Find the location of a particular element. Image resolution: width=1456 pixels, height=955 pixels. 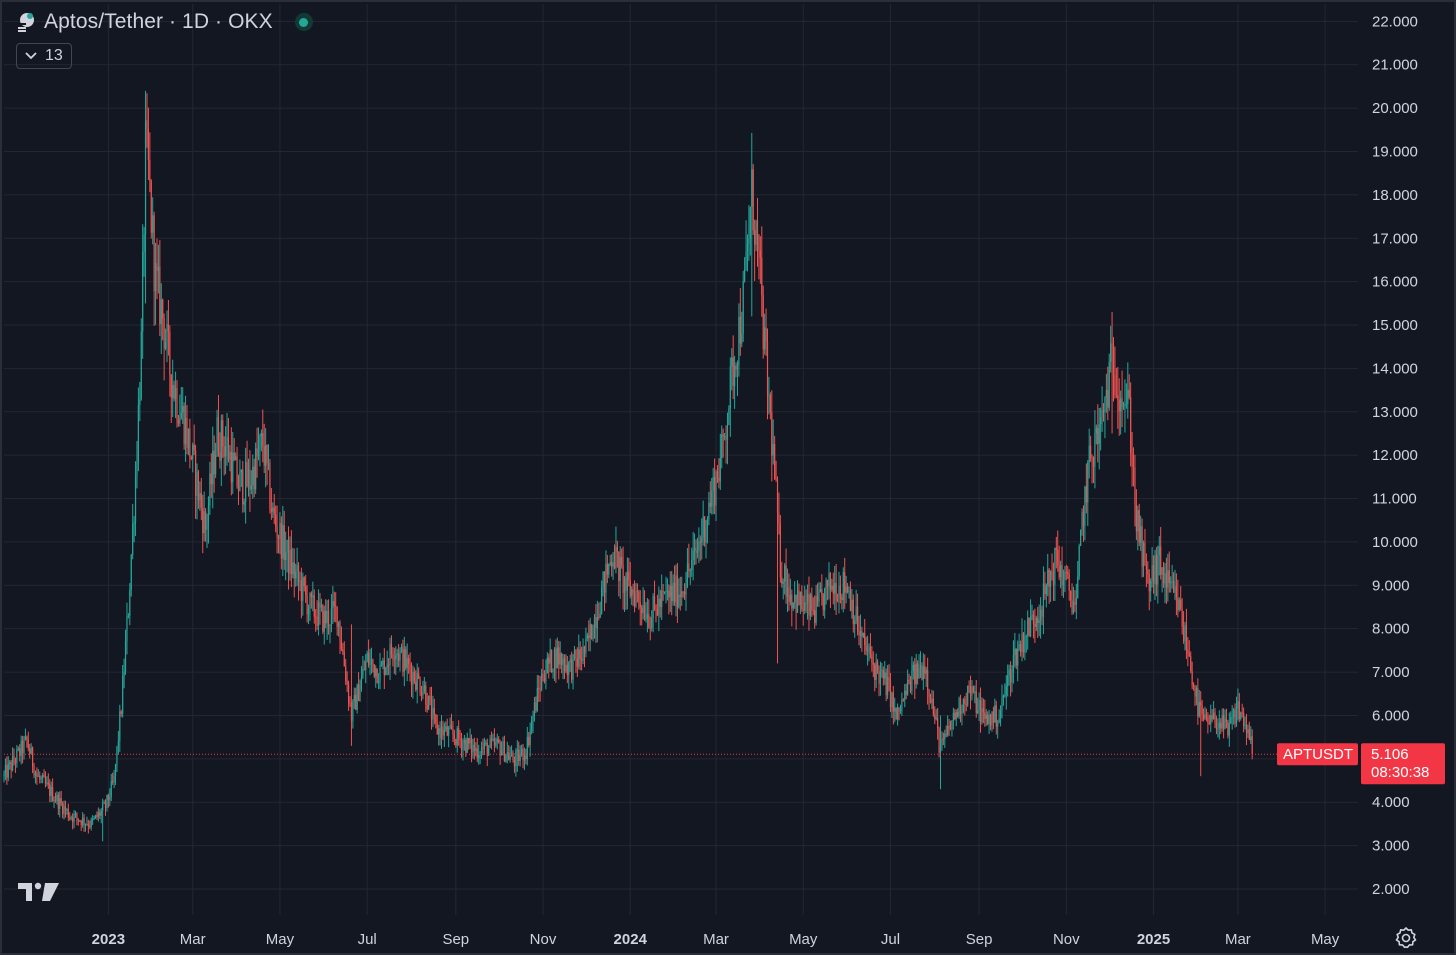

market-open-status-icon is located at coordinates (303, 22).